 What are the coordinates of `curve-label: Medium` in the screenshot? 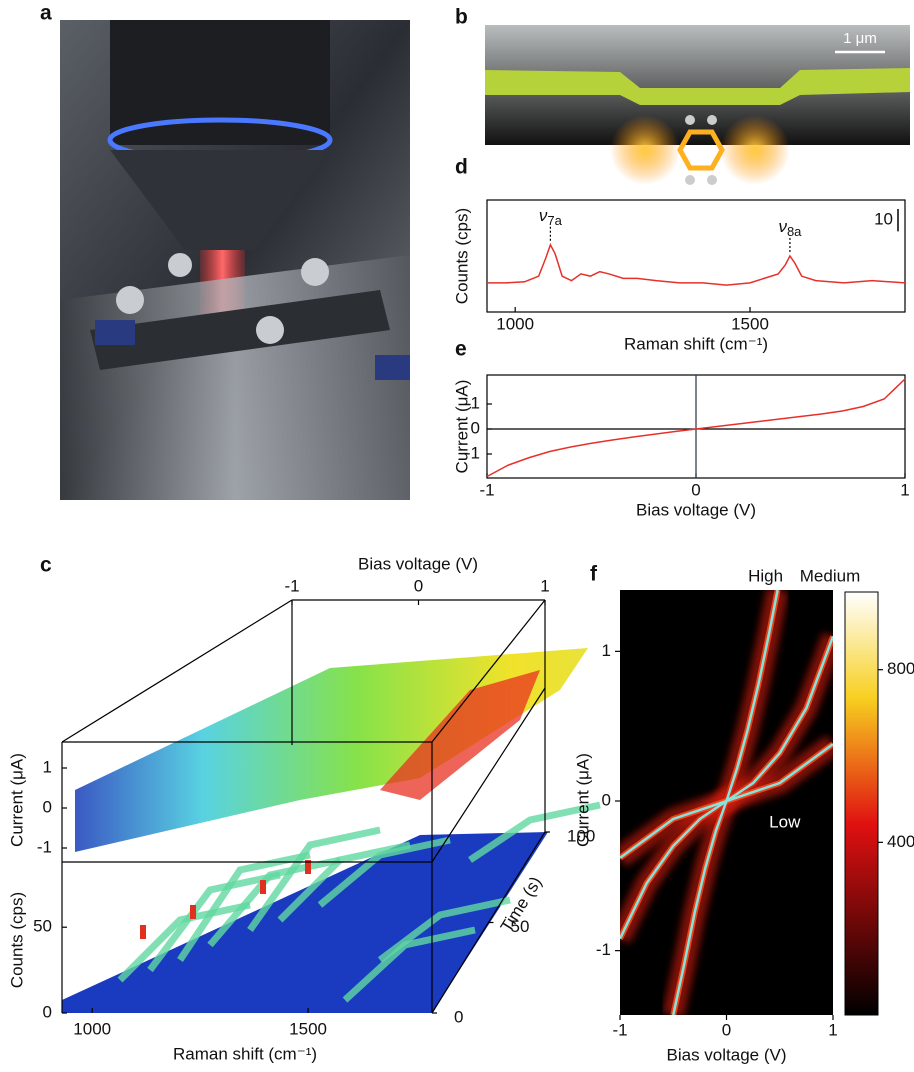 It's located at (830, 575).